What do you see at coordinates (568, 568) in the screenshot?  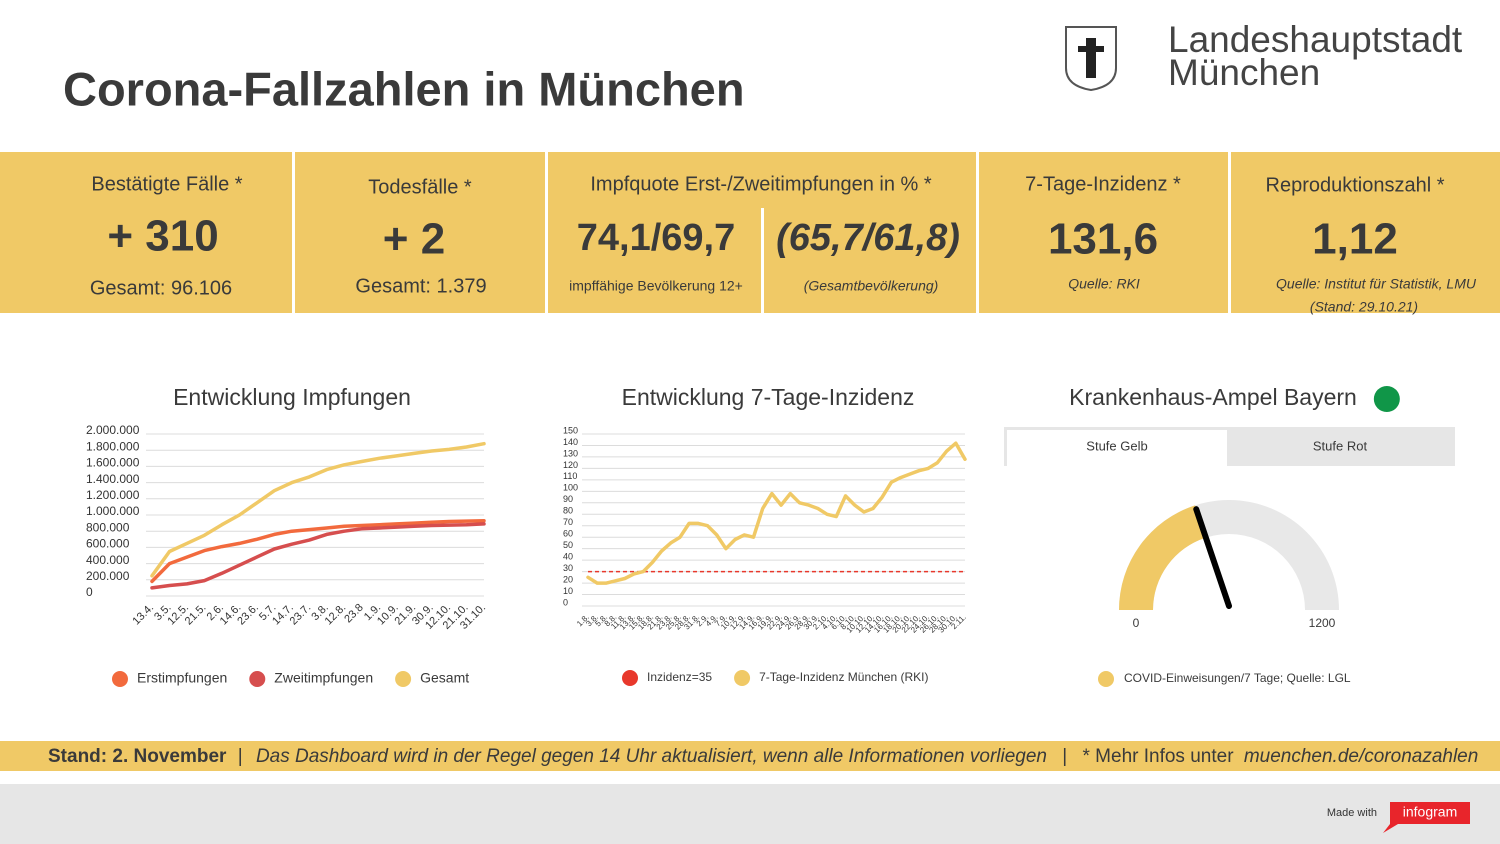 I see `y-tick-label: 30` at bounding box center [568, 568].